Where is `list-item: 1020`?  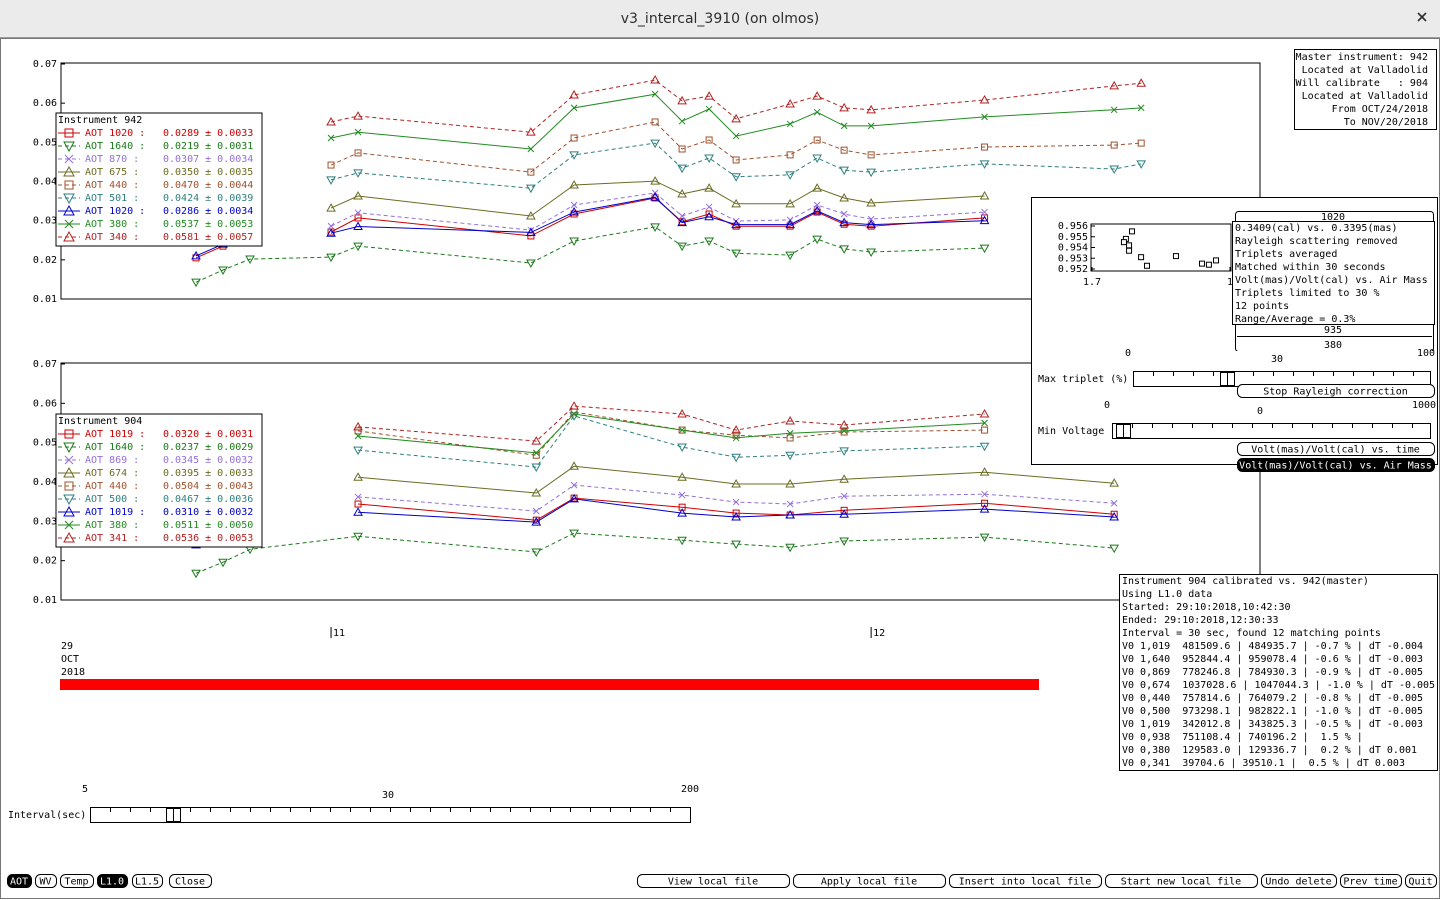 list-item: 1020 is located at coordinates (1333, 217).